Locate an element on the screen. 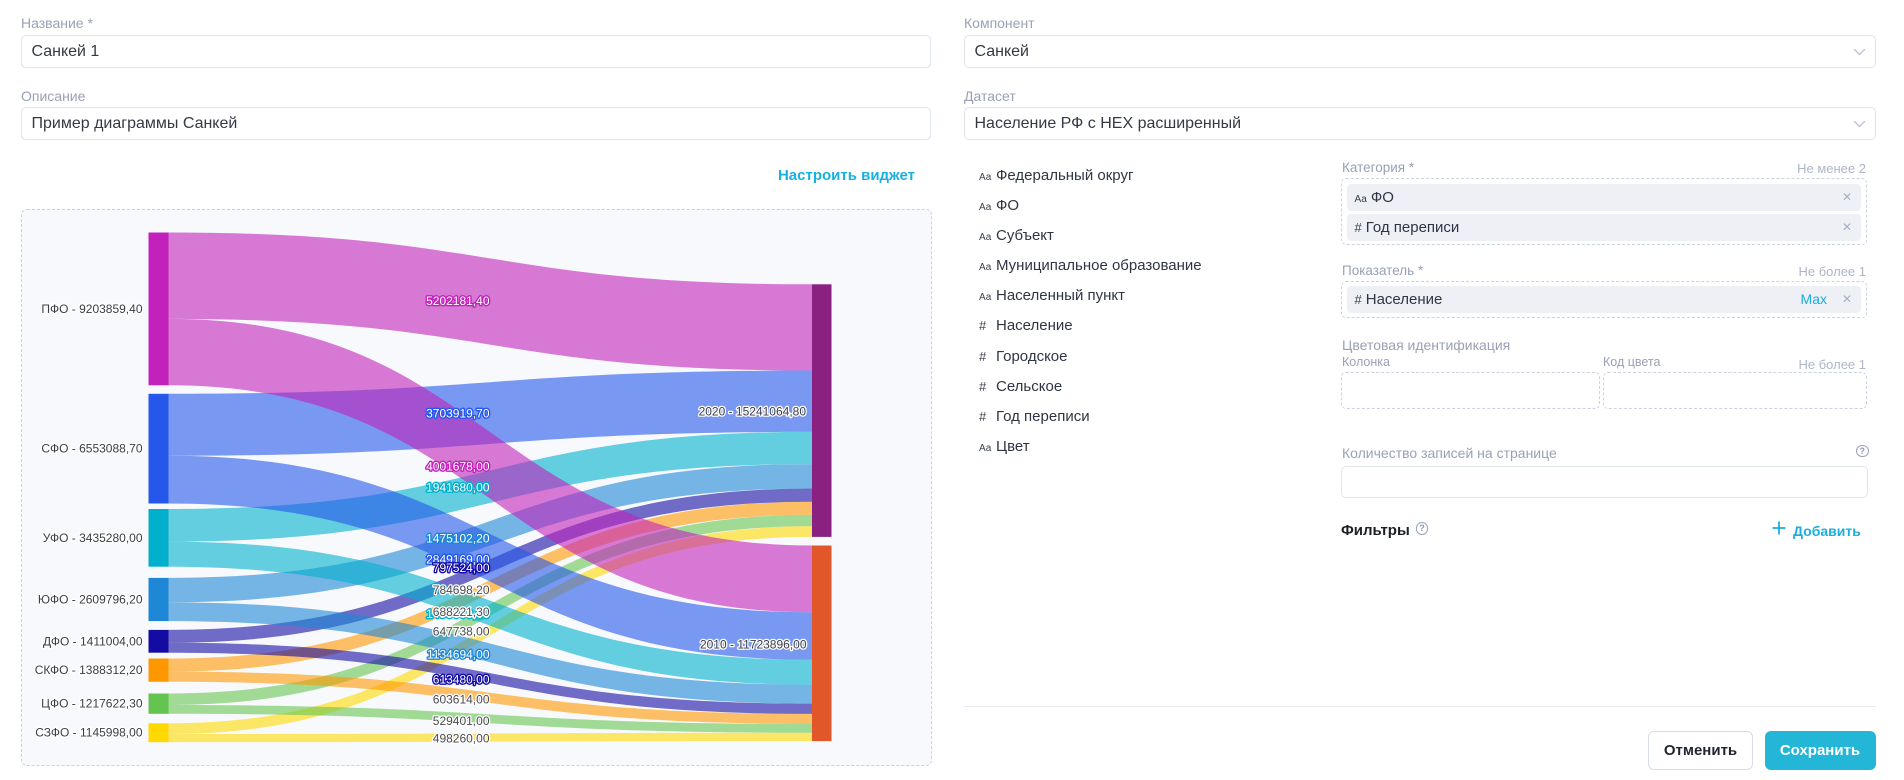 This screenshot has width=1904, height=780. svg-text: 784698,20 is located at coordinates (460, 590).